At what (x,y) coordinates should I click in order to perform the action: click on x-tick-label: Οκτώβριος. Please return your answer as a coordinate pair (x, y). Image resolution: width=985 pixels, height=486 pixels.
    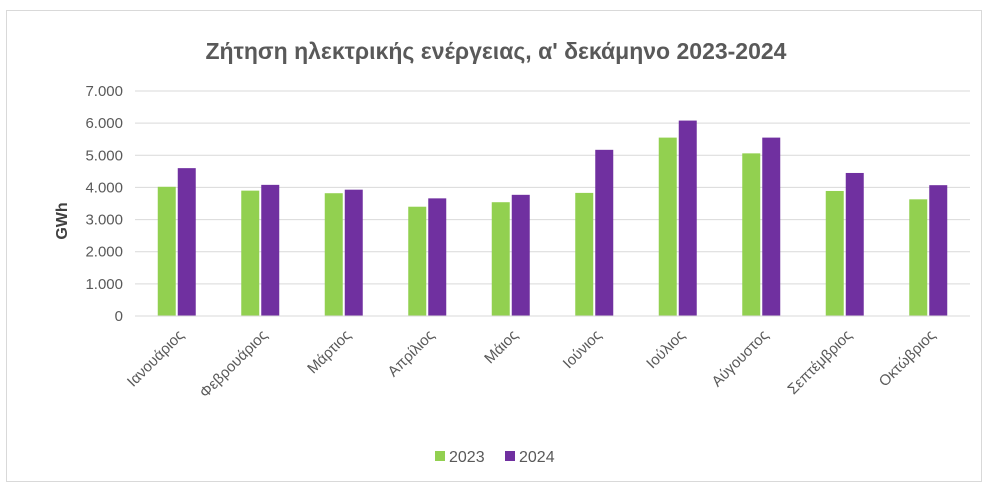
    Looking at the image, I should click on (907, 358).